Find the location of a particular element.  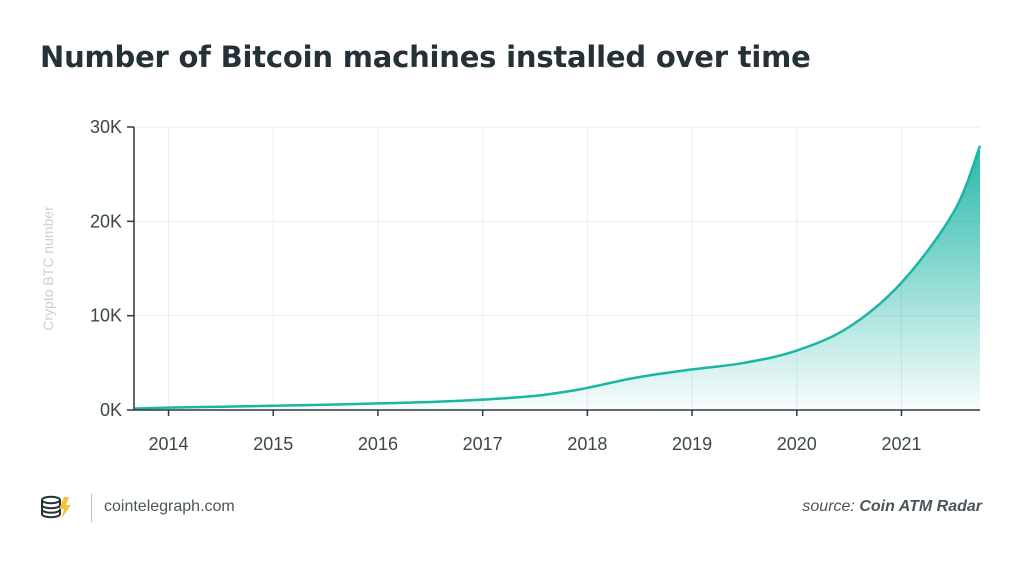

source-name: Coin ATM Radar is located at coordinates (920, 506).